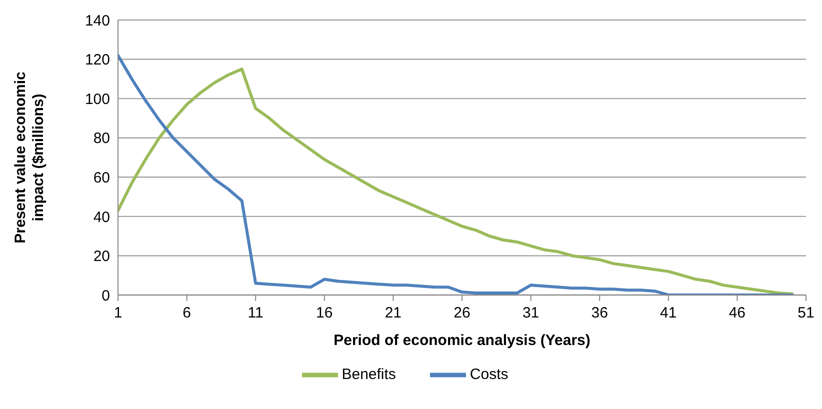 This screenshot has width=822, height=409. Describe the element at coordinates (599, 313) in the screenshot. I see `x-tick-label: 36` at that location.